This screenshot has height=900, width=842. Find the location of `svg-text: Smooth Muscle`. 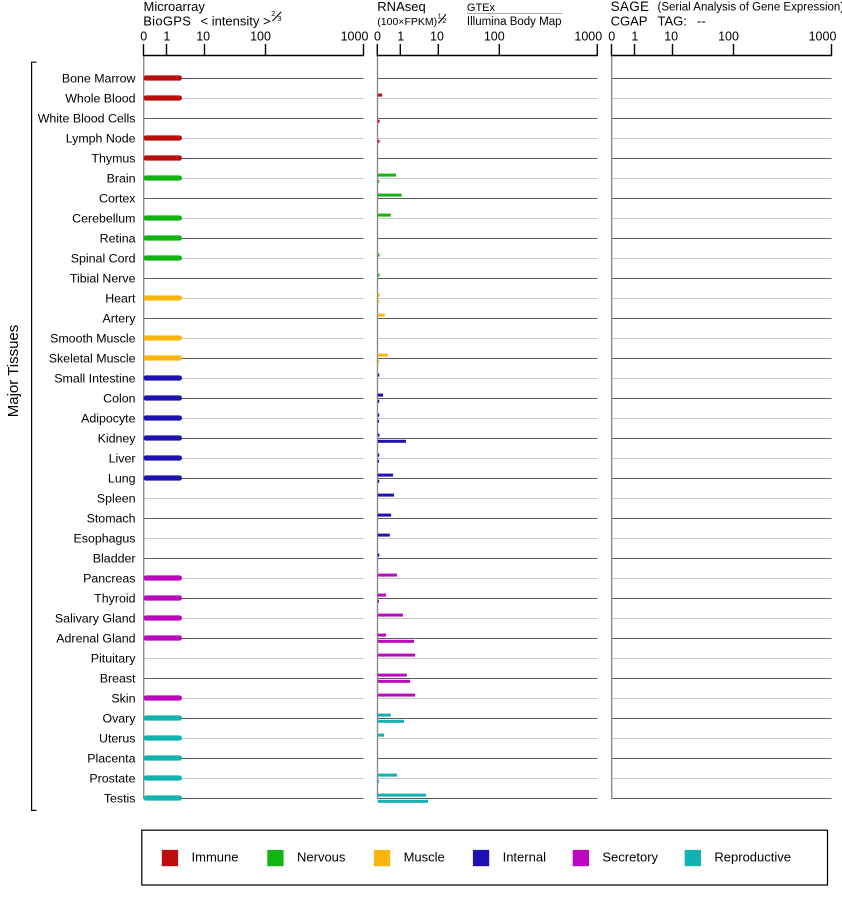

svg-text: Smooth Muscle is located at coordinates (93, 338).